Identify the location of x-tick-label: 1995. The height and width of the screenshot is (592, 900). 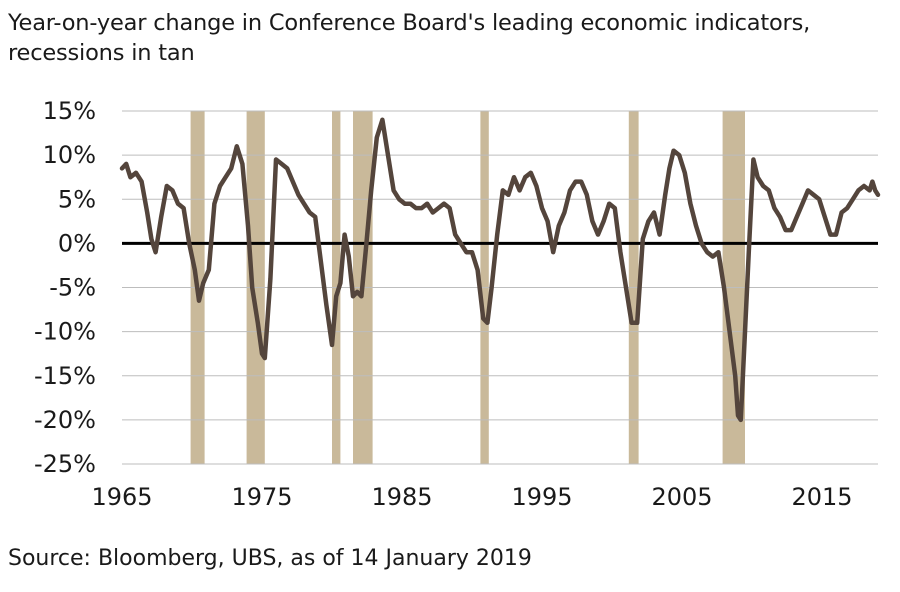
(541, 497).